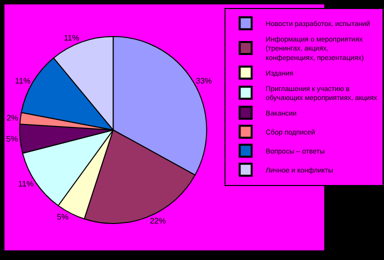 Image resolution: width=384 pixels, height=260 pixels. I want to click on data-label: 33%, so click(204, 81).